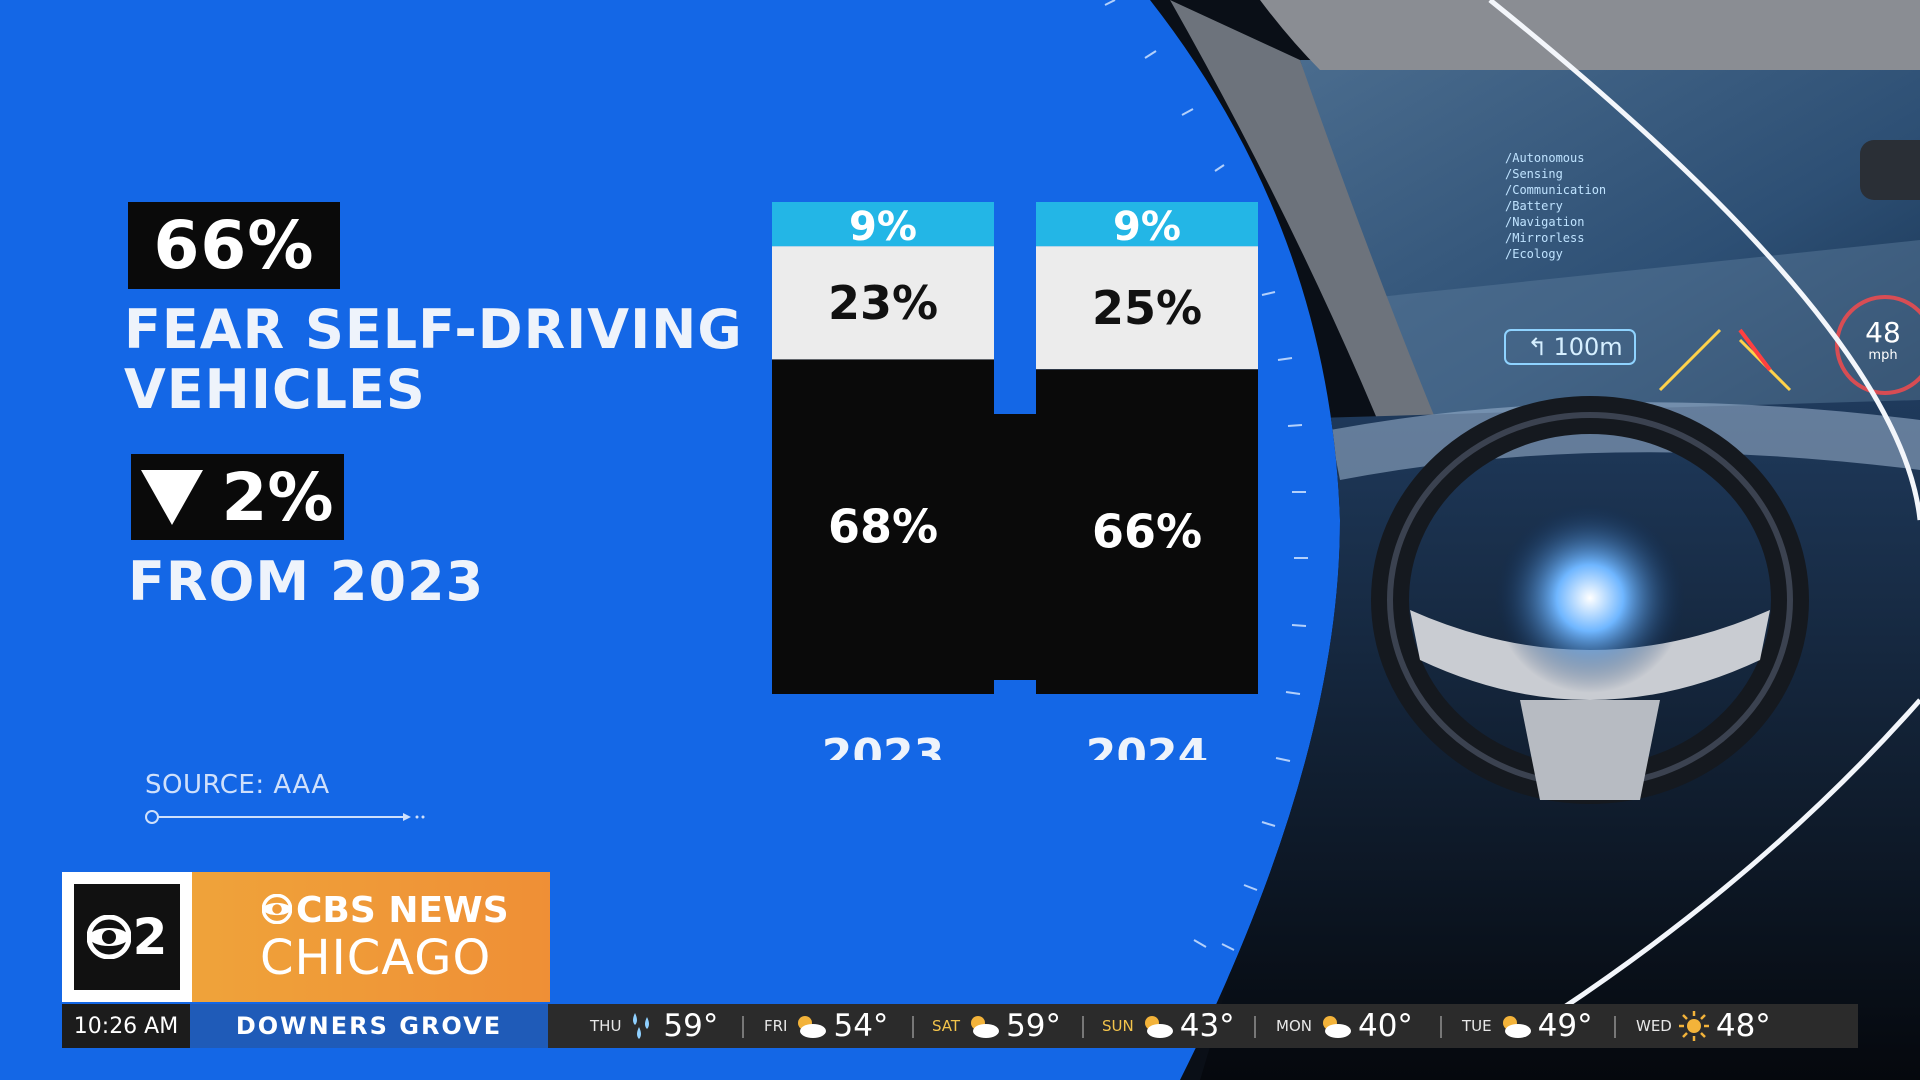  I want to click on station-logo: 2 CBS NEWS CHICAGO, so click(306, 937).